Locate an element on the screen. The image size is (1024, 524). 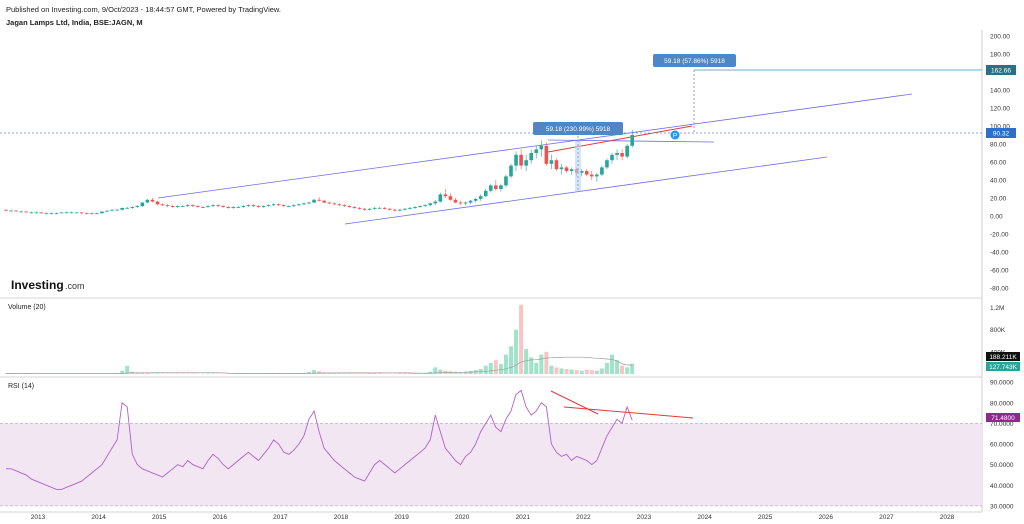
time-tick-label: 2016 is located at coordinates (220, 517).